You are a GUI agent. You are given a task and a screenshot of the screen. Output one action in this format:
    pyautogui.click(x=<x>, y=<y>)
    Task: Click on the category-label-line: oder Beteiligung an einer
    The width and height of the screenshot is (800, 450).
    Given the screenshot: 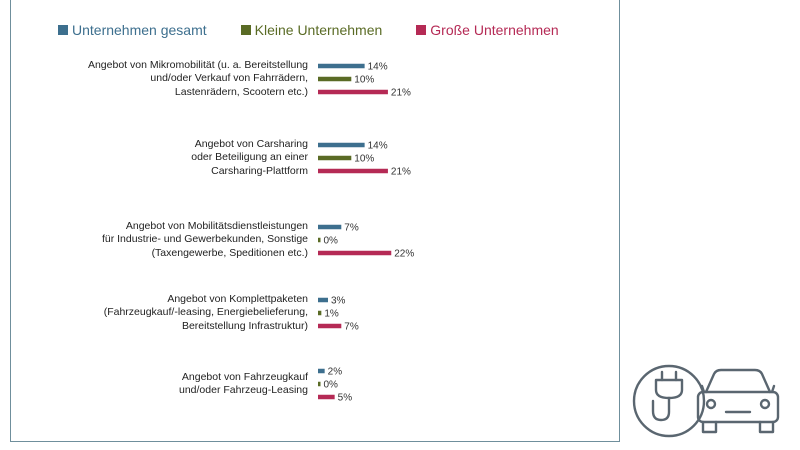 What is the action you would take?
    pyautogui.click(x=249, y=157)
    